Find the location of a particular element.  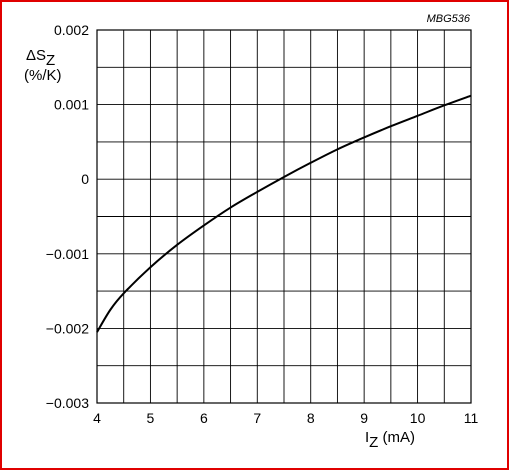

y-axis-label-symbol: ΔSZ is located at coordinates (40, 58).